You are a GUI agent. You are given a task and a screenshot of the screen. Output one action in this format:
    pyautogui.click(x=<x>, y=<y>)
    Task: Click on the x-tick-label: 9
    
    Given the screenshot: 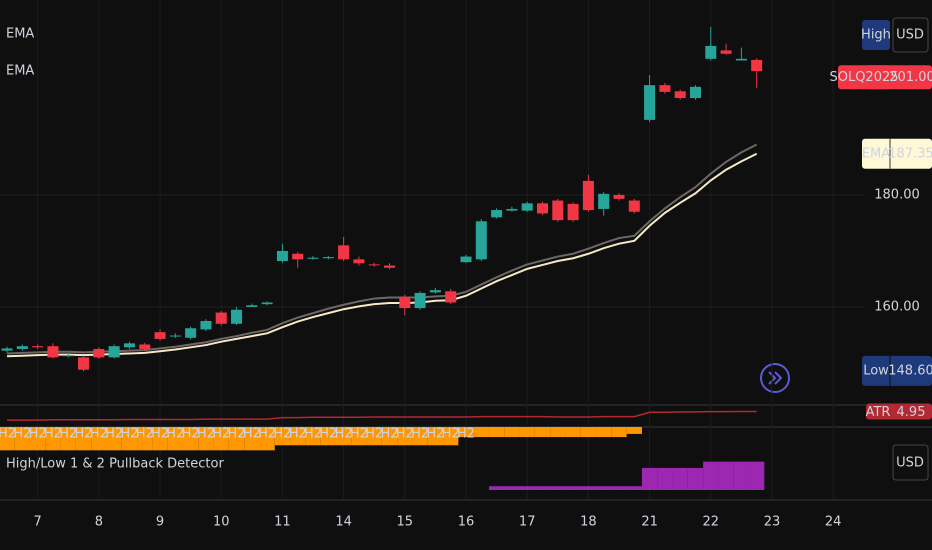 What is the action you would take?
    pyautogui.click(x=160, y=522)
    